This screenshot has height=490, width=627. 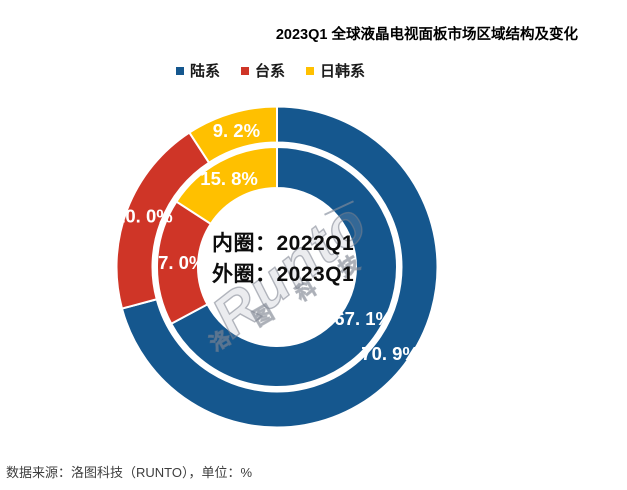 What do you see at coordinates (343, 71) in the screenshot?
I see `legend-label: 日韩系` at bounding box center [343, 71].